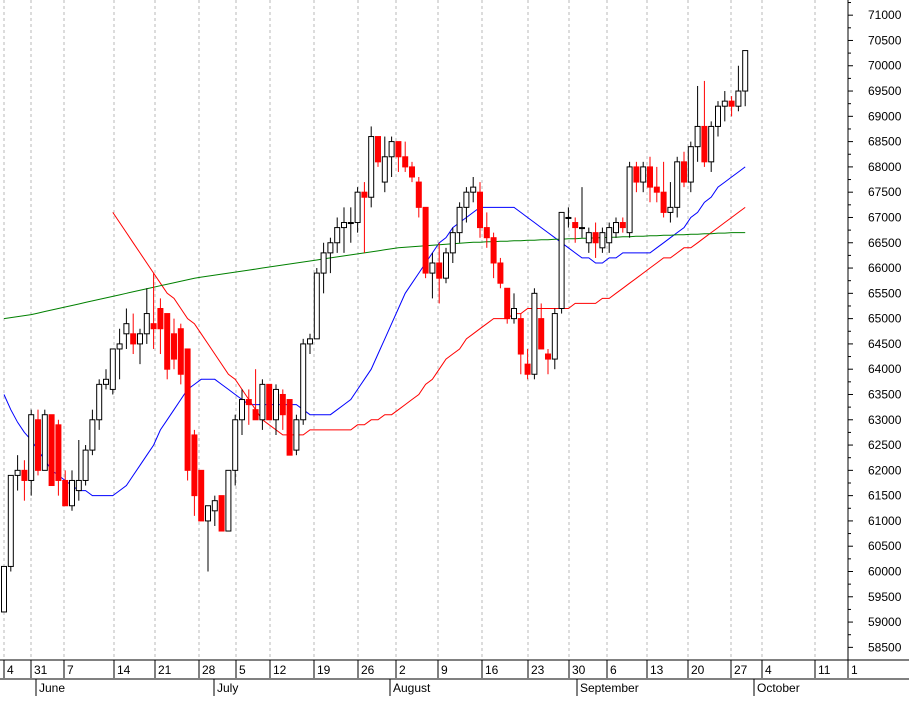 The image size is (909, 701). What do you see at coordinates (885, 293) in the screenshot?
I see `y-tick-label: 65500` at bounding box center [885, 293].